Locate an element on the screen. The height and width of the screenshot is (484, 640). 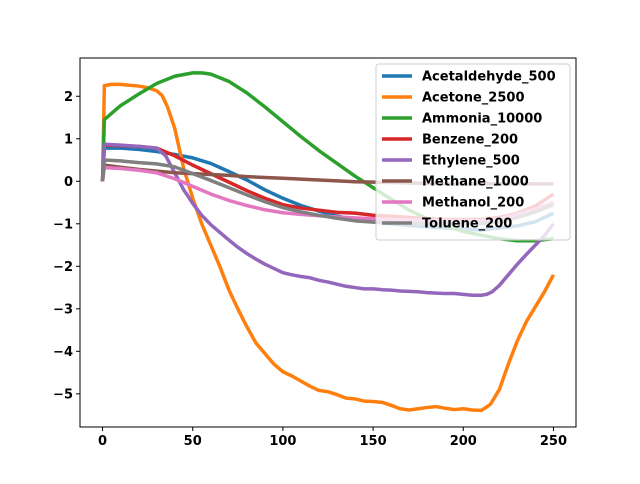
y-axis: 2 1 0 −1 −2 −3 −4 −5 is located at coordinates (66, 246).